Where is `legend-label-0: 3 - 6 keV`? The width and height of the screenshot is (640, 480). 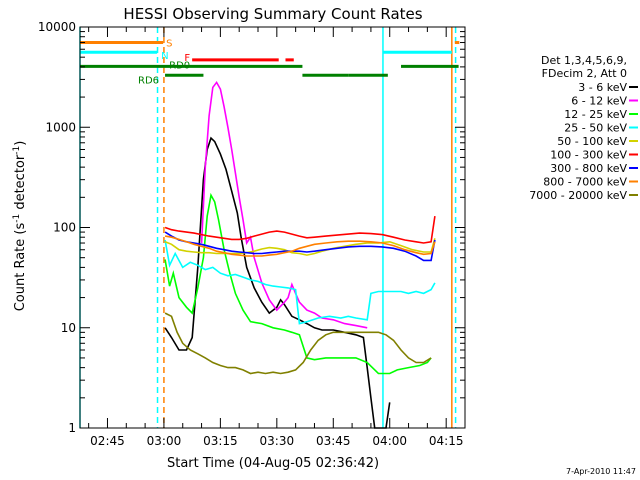
legend-label-0: 3 - 6 keV is located at coordinates (602, 87).